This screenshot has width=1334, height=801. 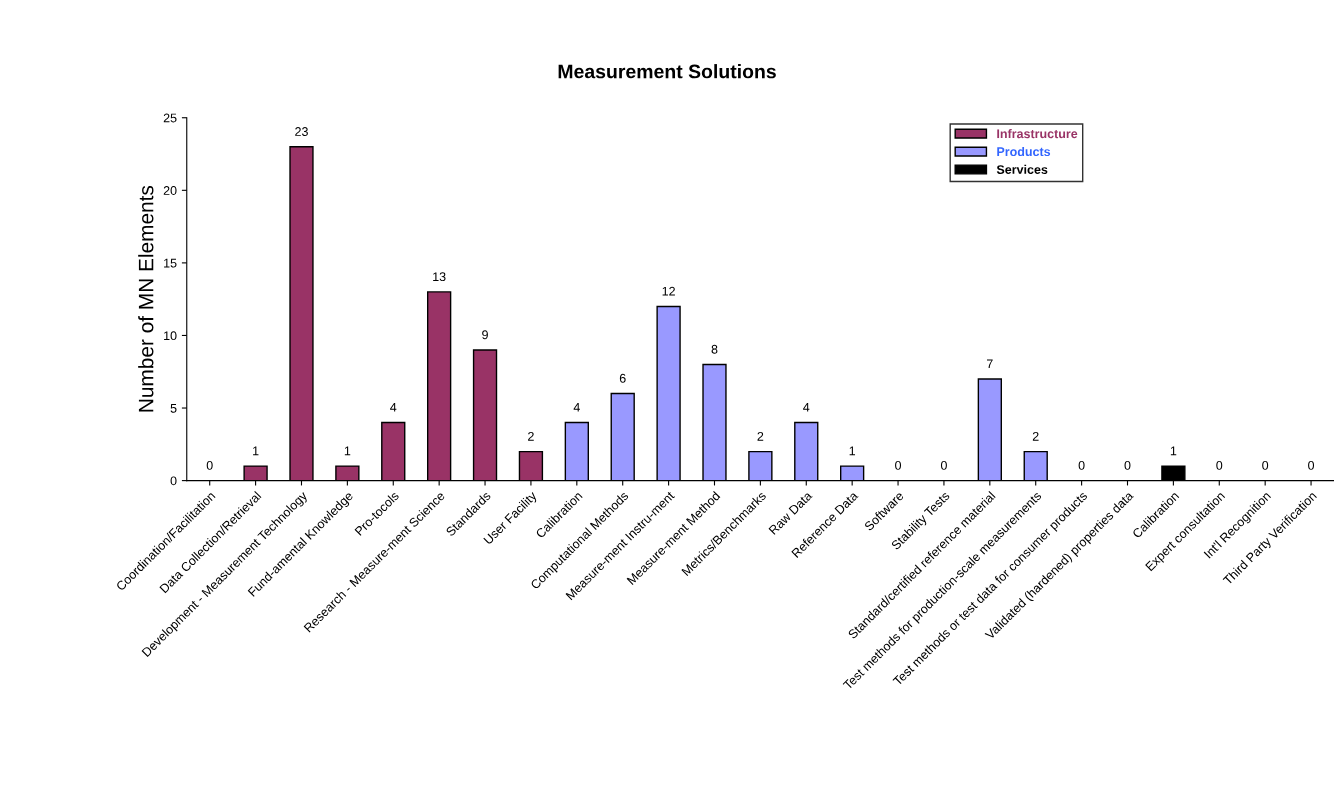 I want to click on data-label: 13, so click(x=439, y=277).